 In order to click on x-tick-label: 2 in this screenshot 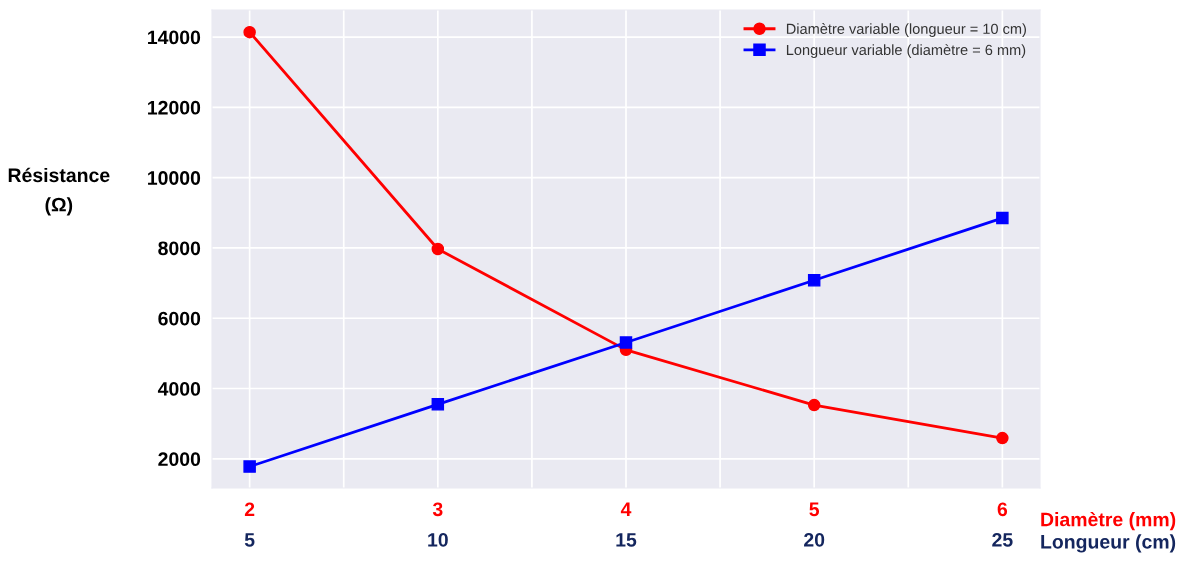, I will do `click(249, 509)`.